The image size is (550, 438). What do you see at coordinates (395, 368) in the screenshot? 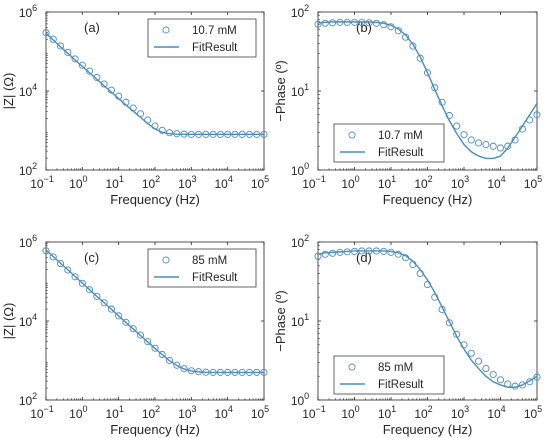
I see `legend-entry-data: 85 mM` at bounding box center [395, 368].